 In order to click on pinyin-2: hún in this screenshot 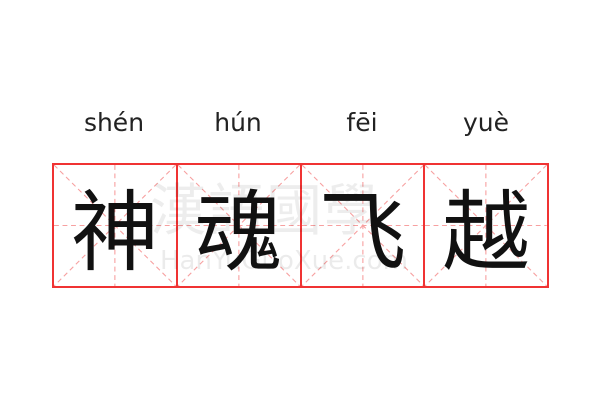, I will do `click(238, 122)`.